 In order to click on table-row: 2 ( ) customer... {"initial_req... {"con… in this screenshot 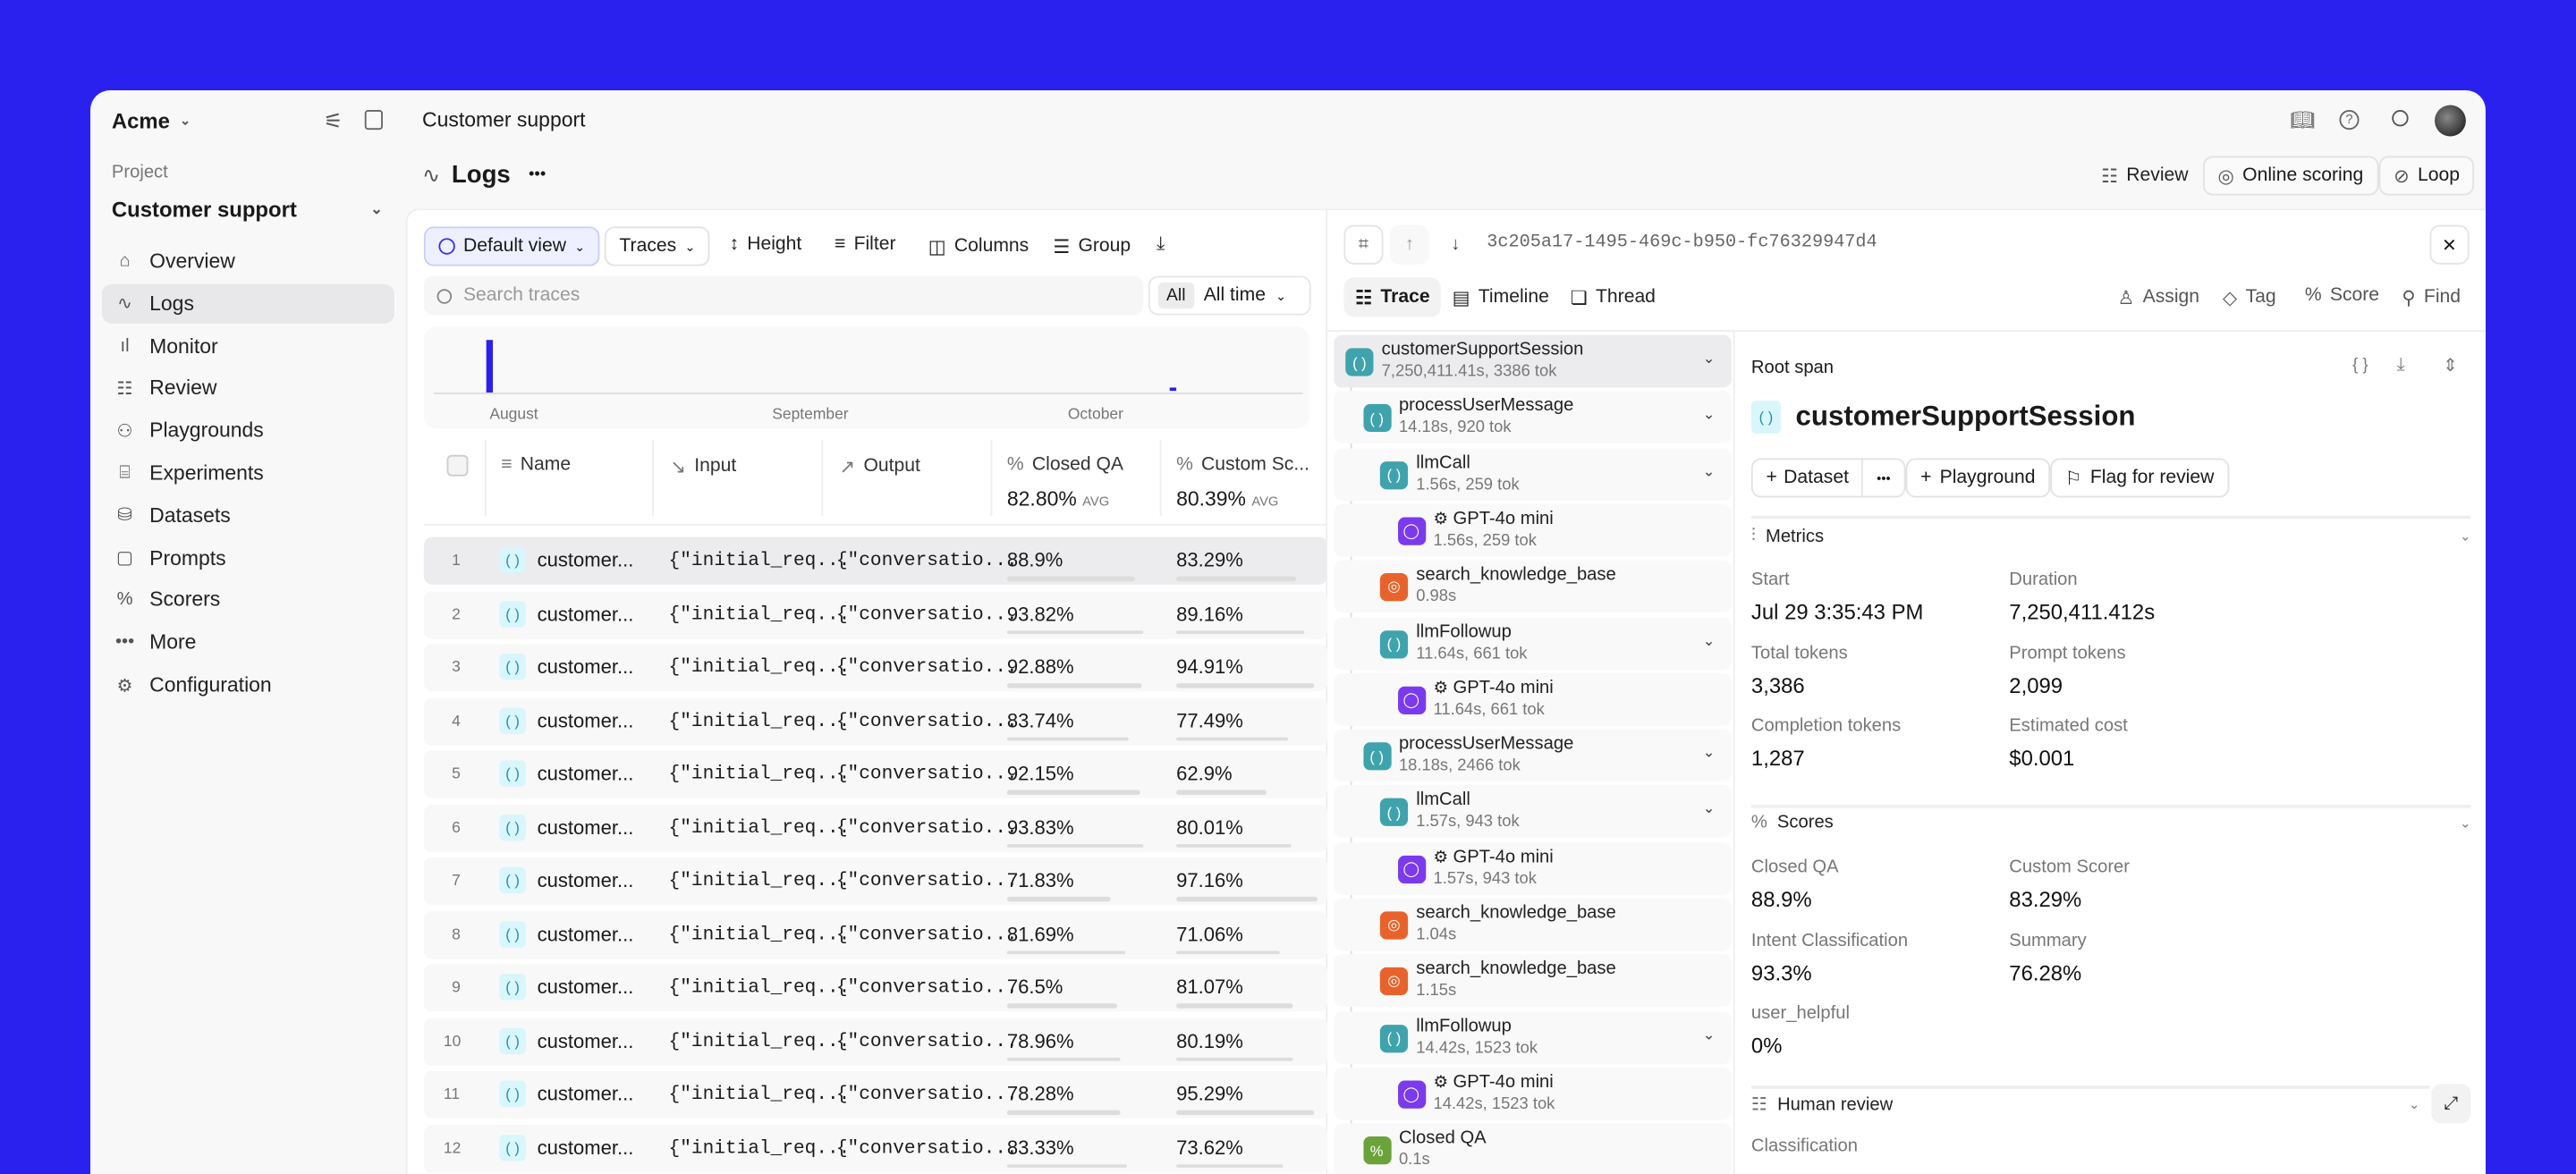, I will do `click(875, 614)`.